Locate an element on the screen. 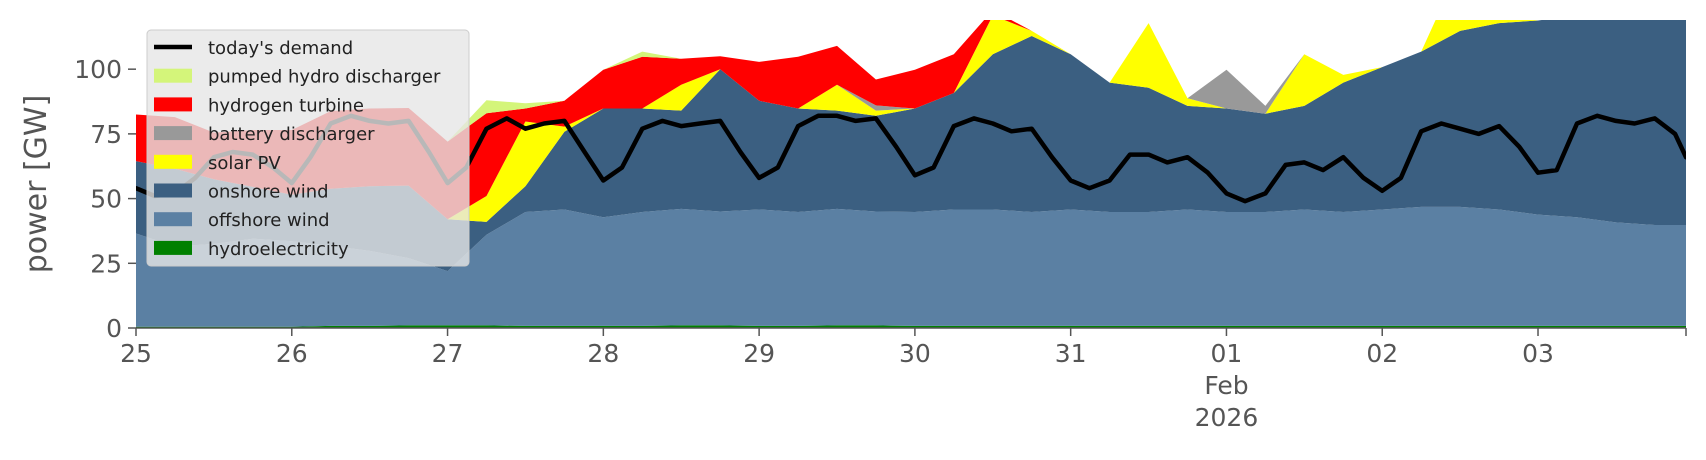 The height and width of the screenshot is (460, 1706). legend-label: offshore wind is located at coordinates (269, 220).